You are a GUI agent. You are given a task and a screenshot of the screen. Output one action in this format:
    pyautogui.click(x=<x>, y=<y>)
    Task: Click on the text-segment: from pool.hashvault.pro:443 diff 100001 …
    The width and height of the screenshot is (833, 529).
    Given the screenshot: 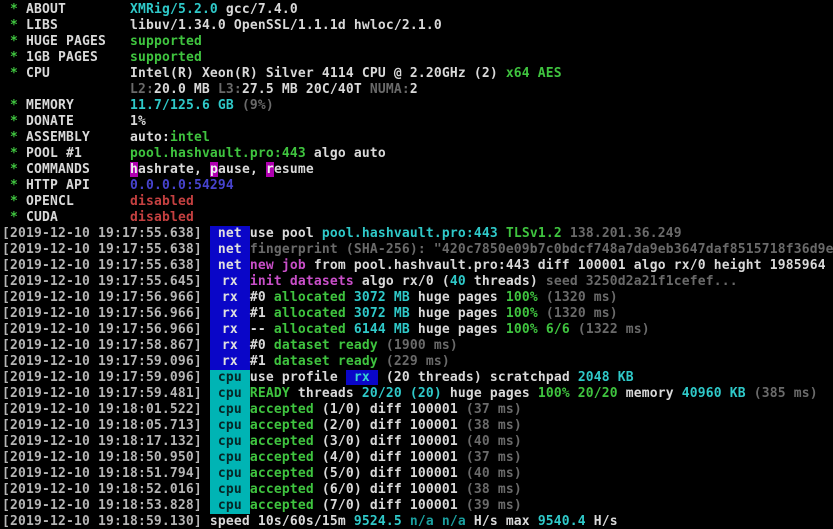 What is the action you would take?
    pyautogui.click(x=565, y=265)
    